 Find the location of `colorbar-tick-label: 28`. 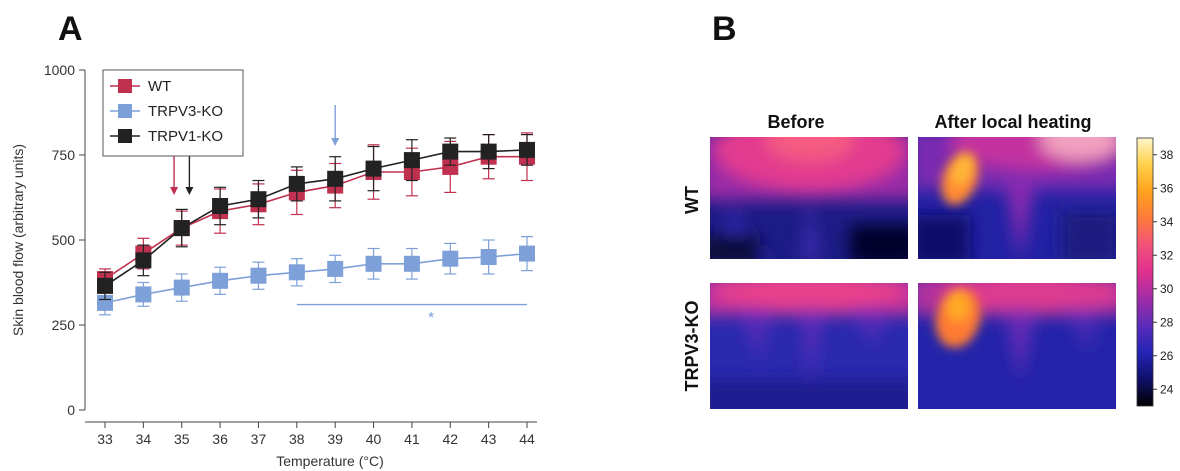

colorbar-tick-label: 28 is located at coordinates (1167, 322).